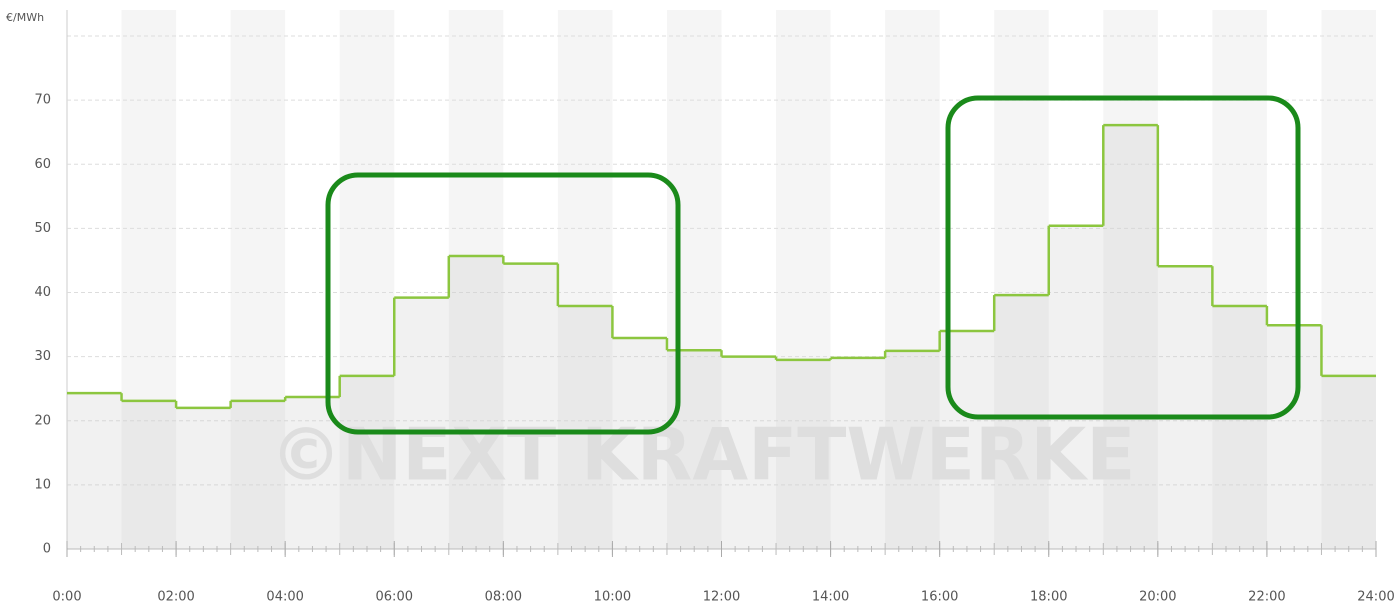 This screenshot has height=605, width=1399. I want to click on y-tick-label: 60, so click(42, 164).